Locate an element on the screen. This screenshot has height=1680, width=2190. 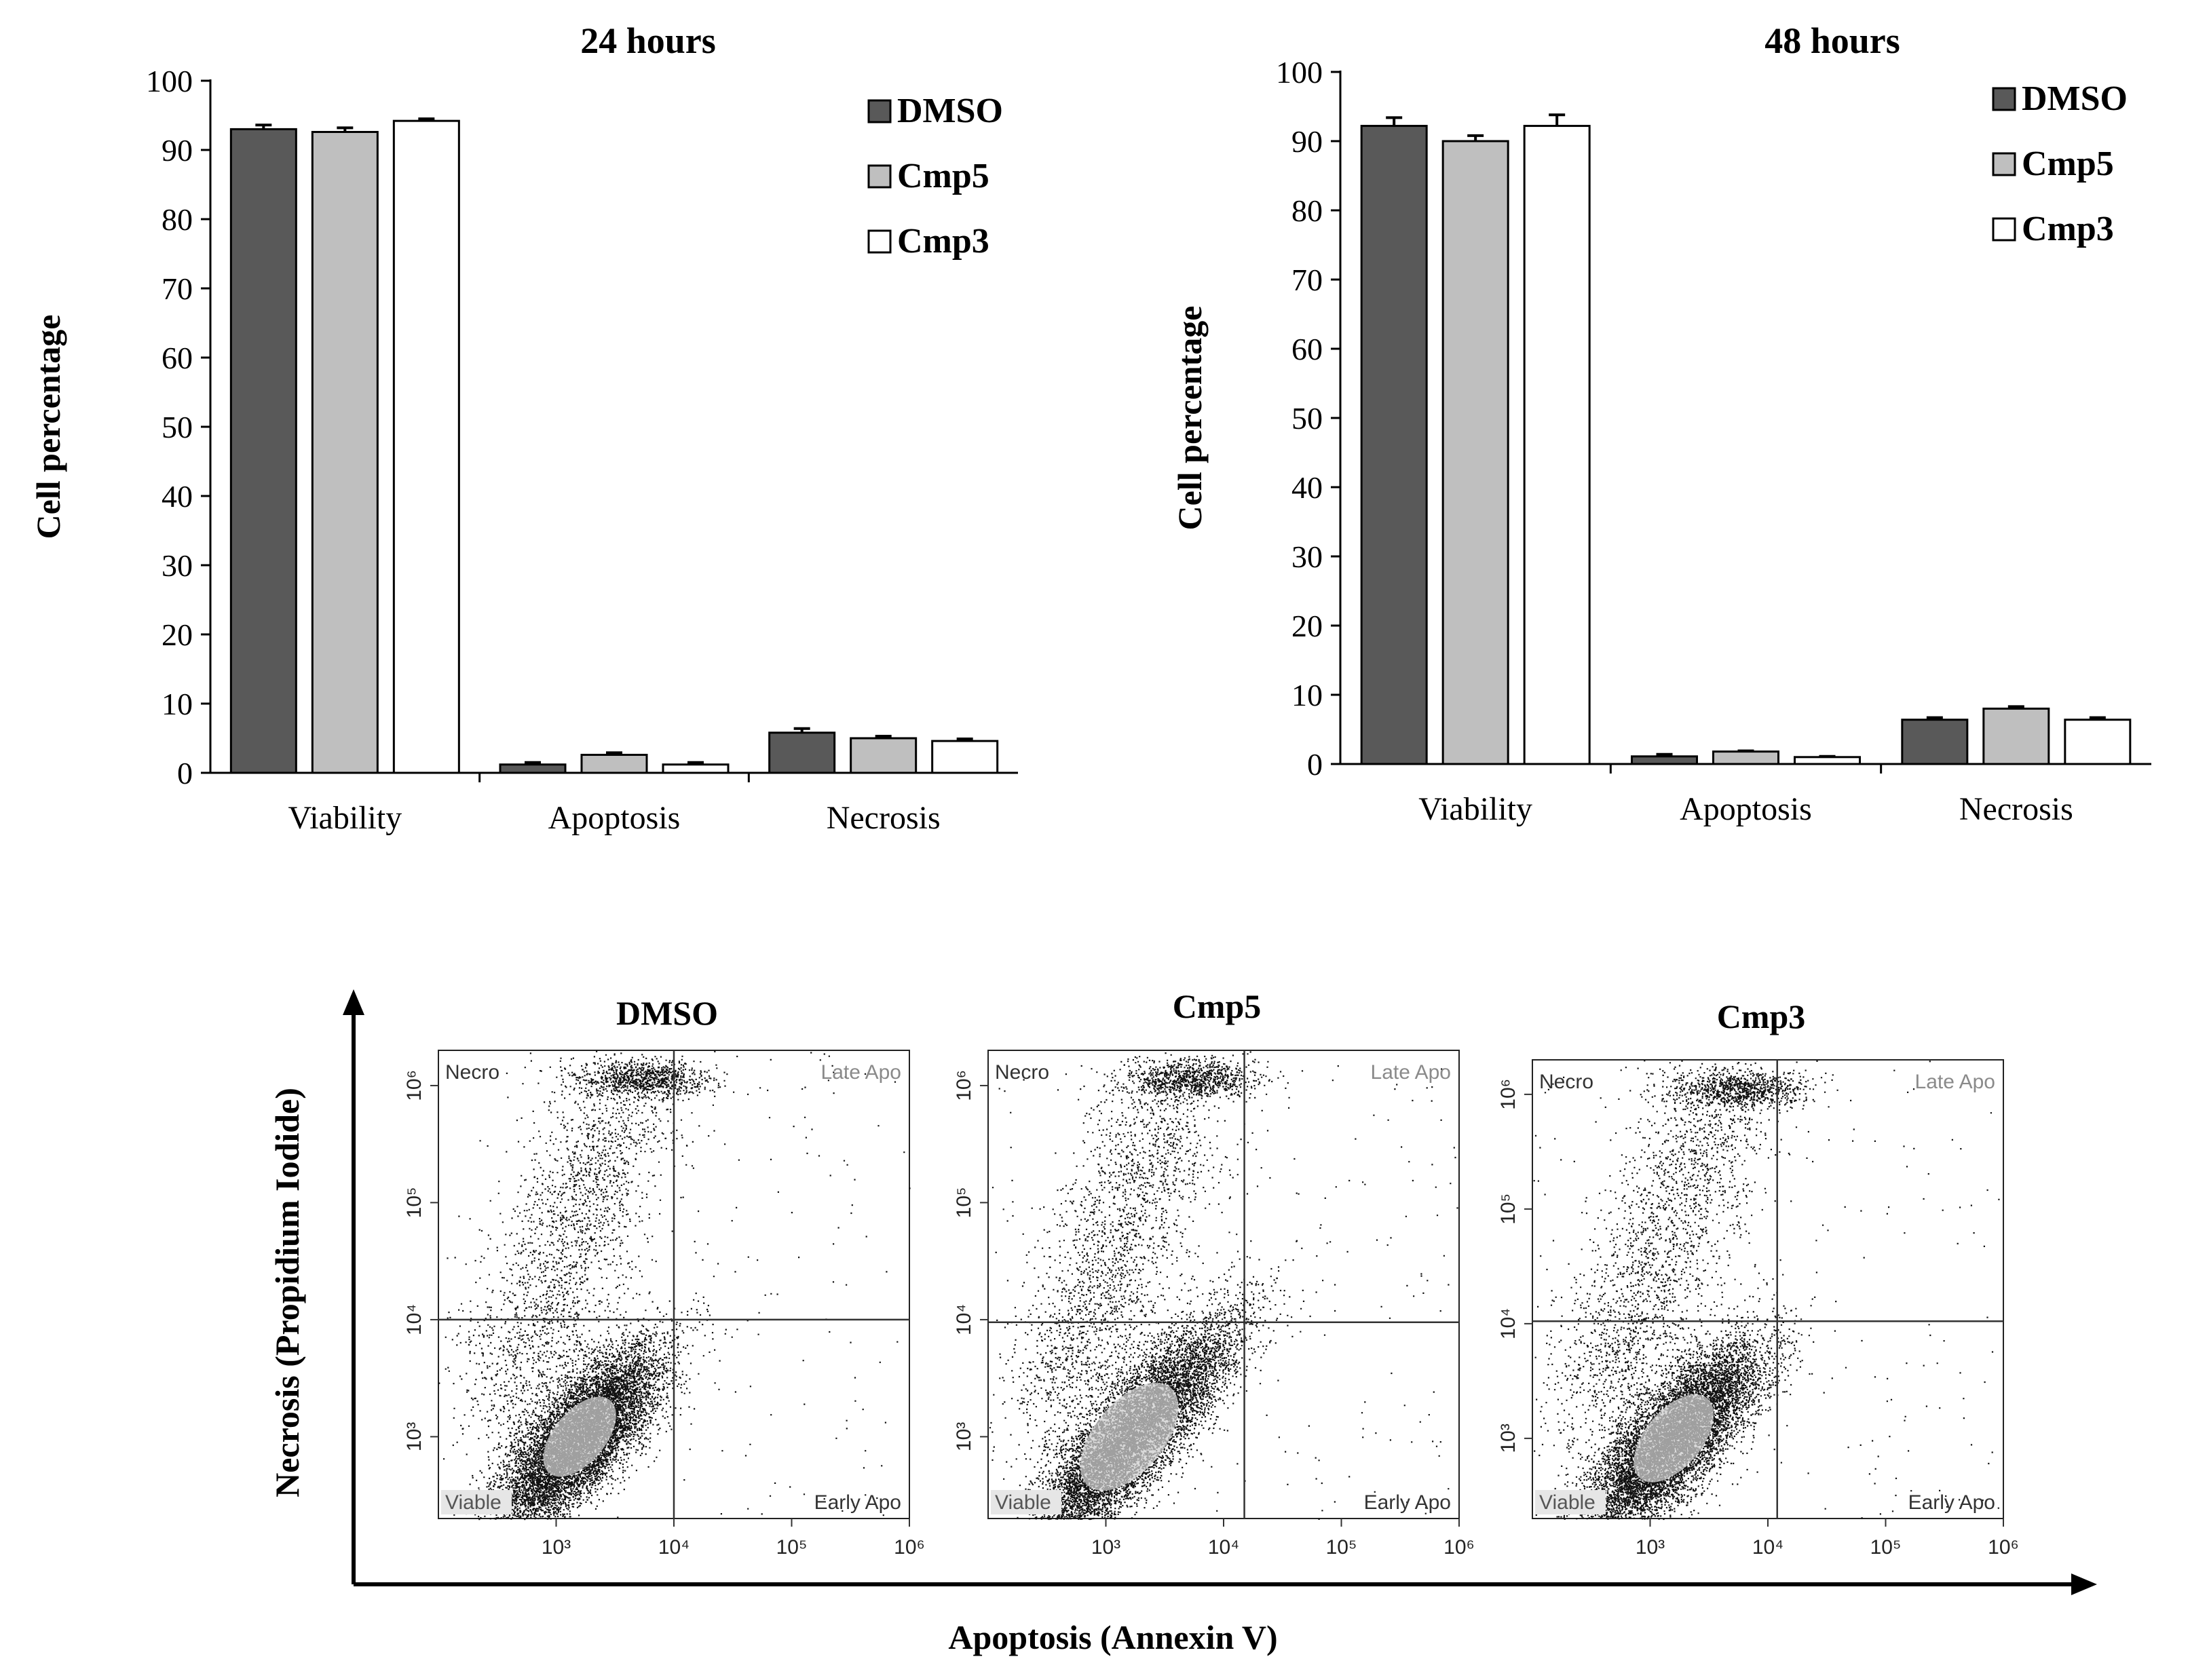
dense-population is located at coordinates (579, 1436).